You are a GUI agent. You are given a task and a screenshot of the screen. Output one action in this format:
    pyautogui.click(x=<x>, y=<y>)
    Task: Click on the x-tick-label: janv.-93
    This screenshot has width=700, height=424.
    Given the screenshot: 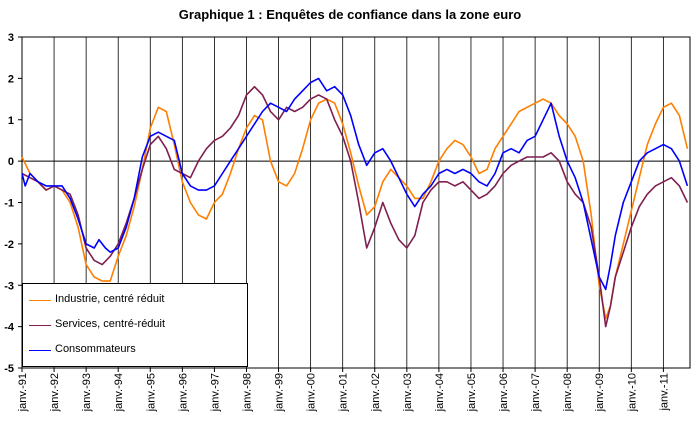 What is the action you would take?
    pyautogui.click(x=87, y=392)
    